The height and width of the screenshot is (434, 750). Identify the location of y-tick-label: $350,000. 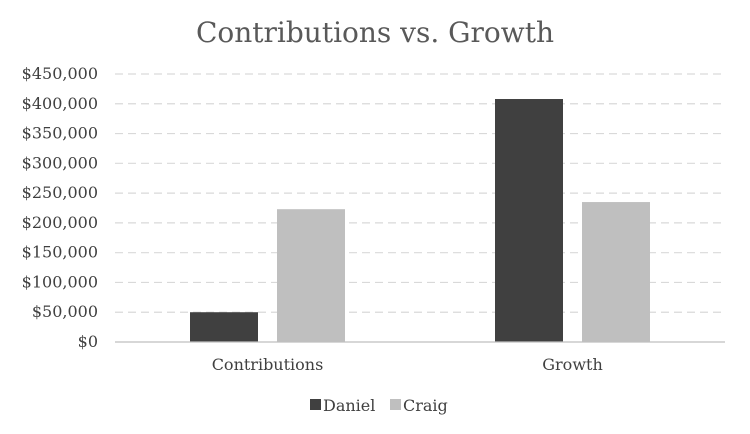
(60, 133).